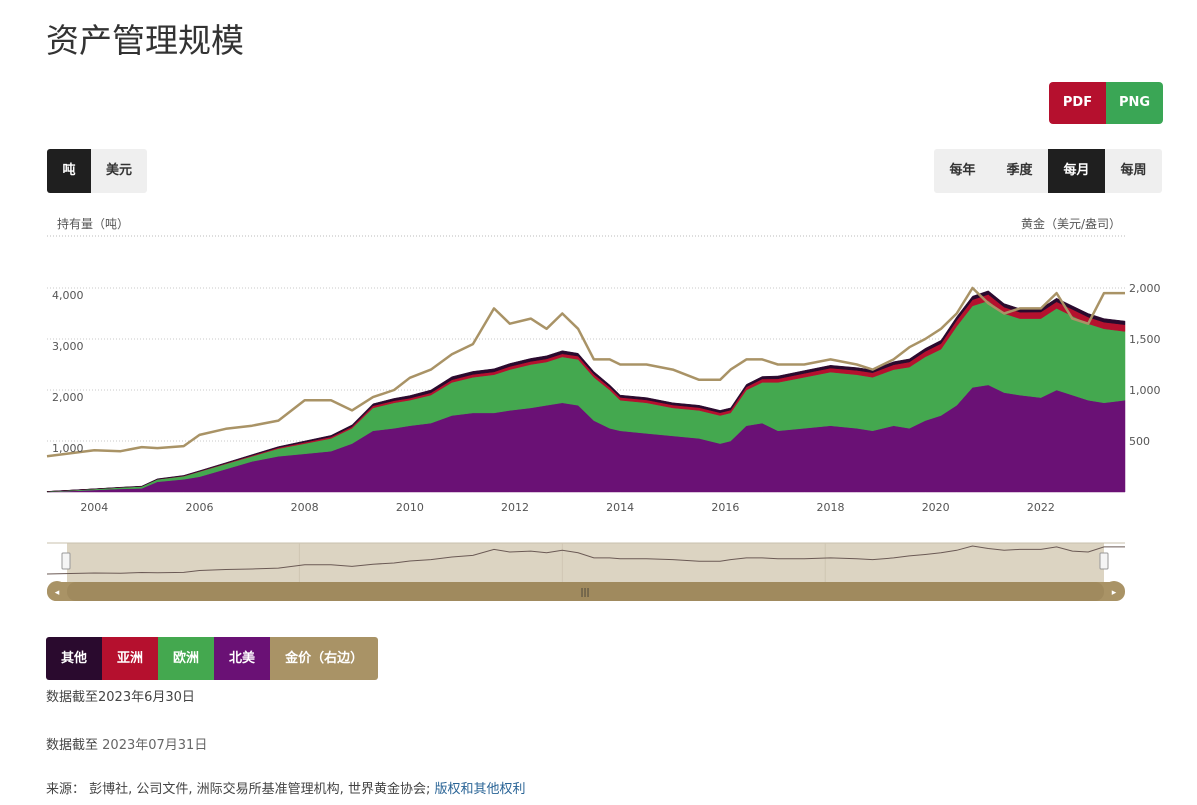 This screenshot has height=805, width=1197. What do you see at coordinates (72, 745) in the screenshot?
I see `asof-label: 数据截至` at bounding box center [72, 745].